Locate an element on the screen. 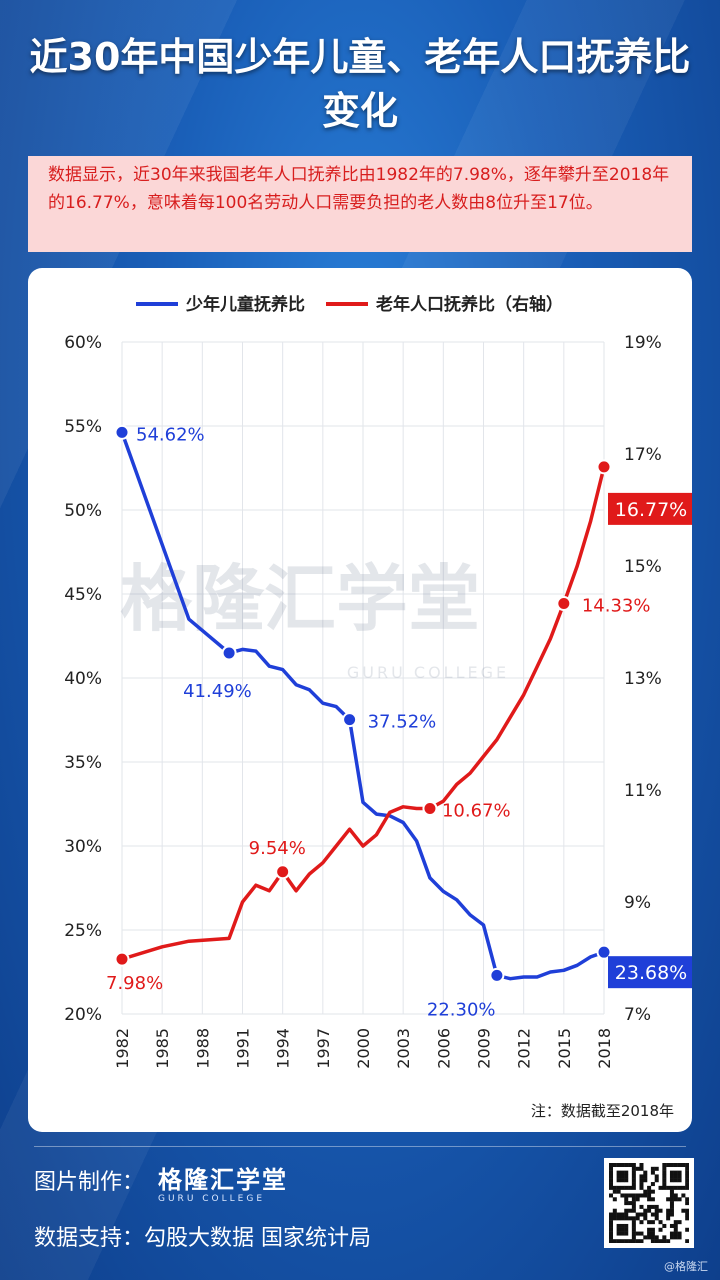 Image resolution: width=720 pixels, height=1280 pixels. right-axis-ticks: 7% 9% 11% 13% 15% 17% 19% is located at coordinates (643, 679).